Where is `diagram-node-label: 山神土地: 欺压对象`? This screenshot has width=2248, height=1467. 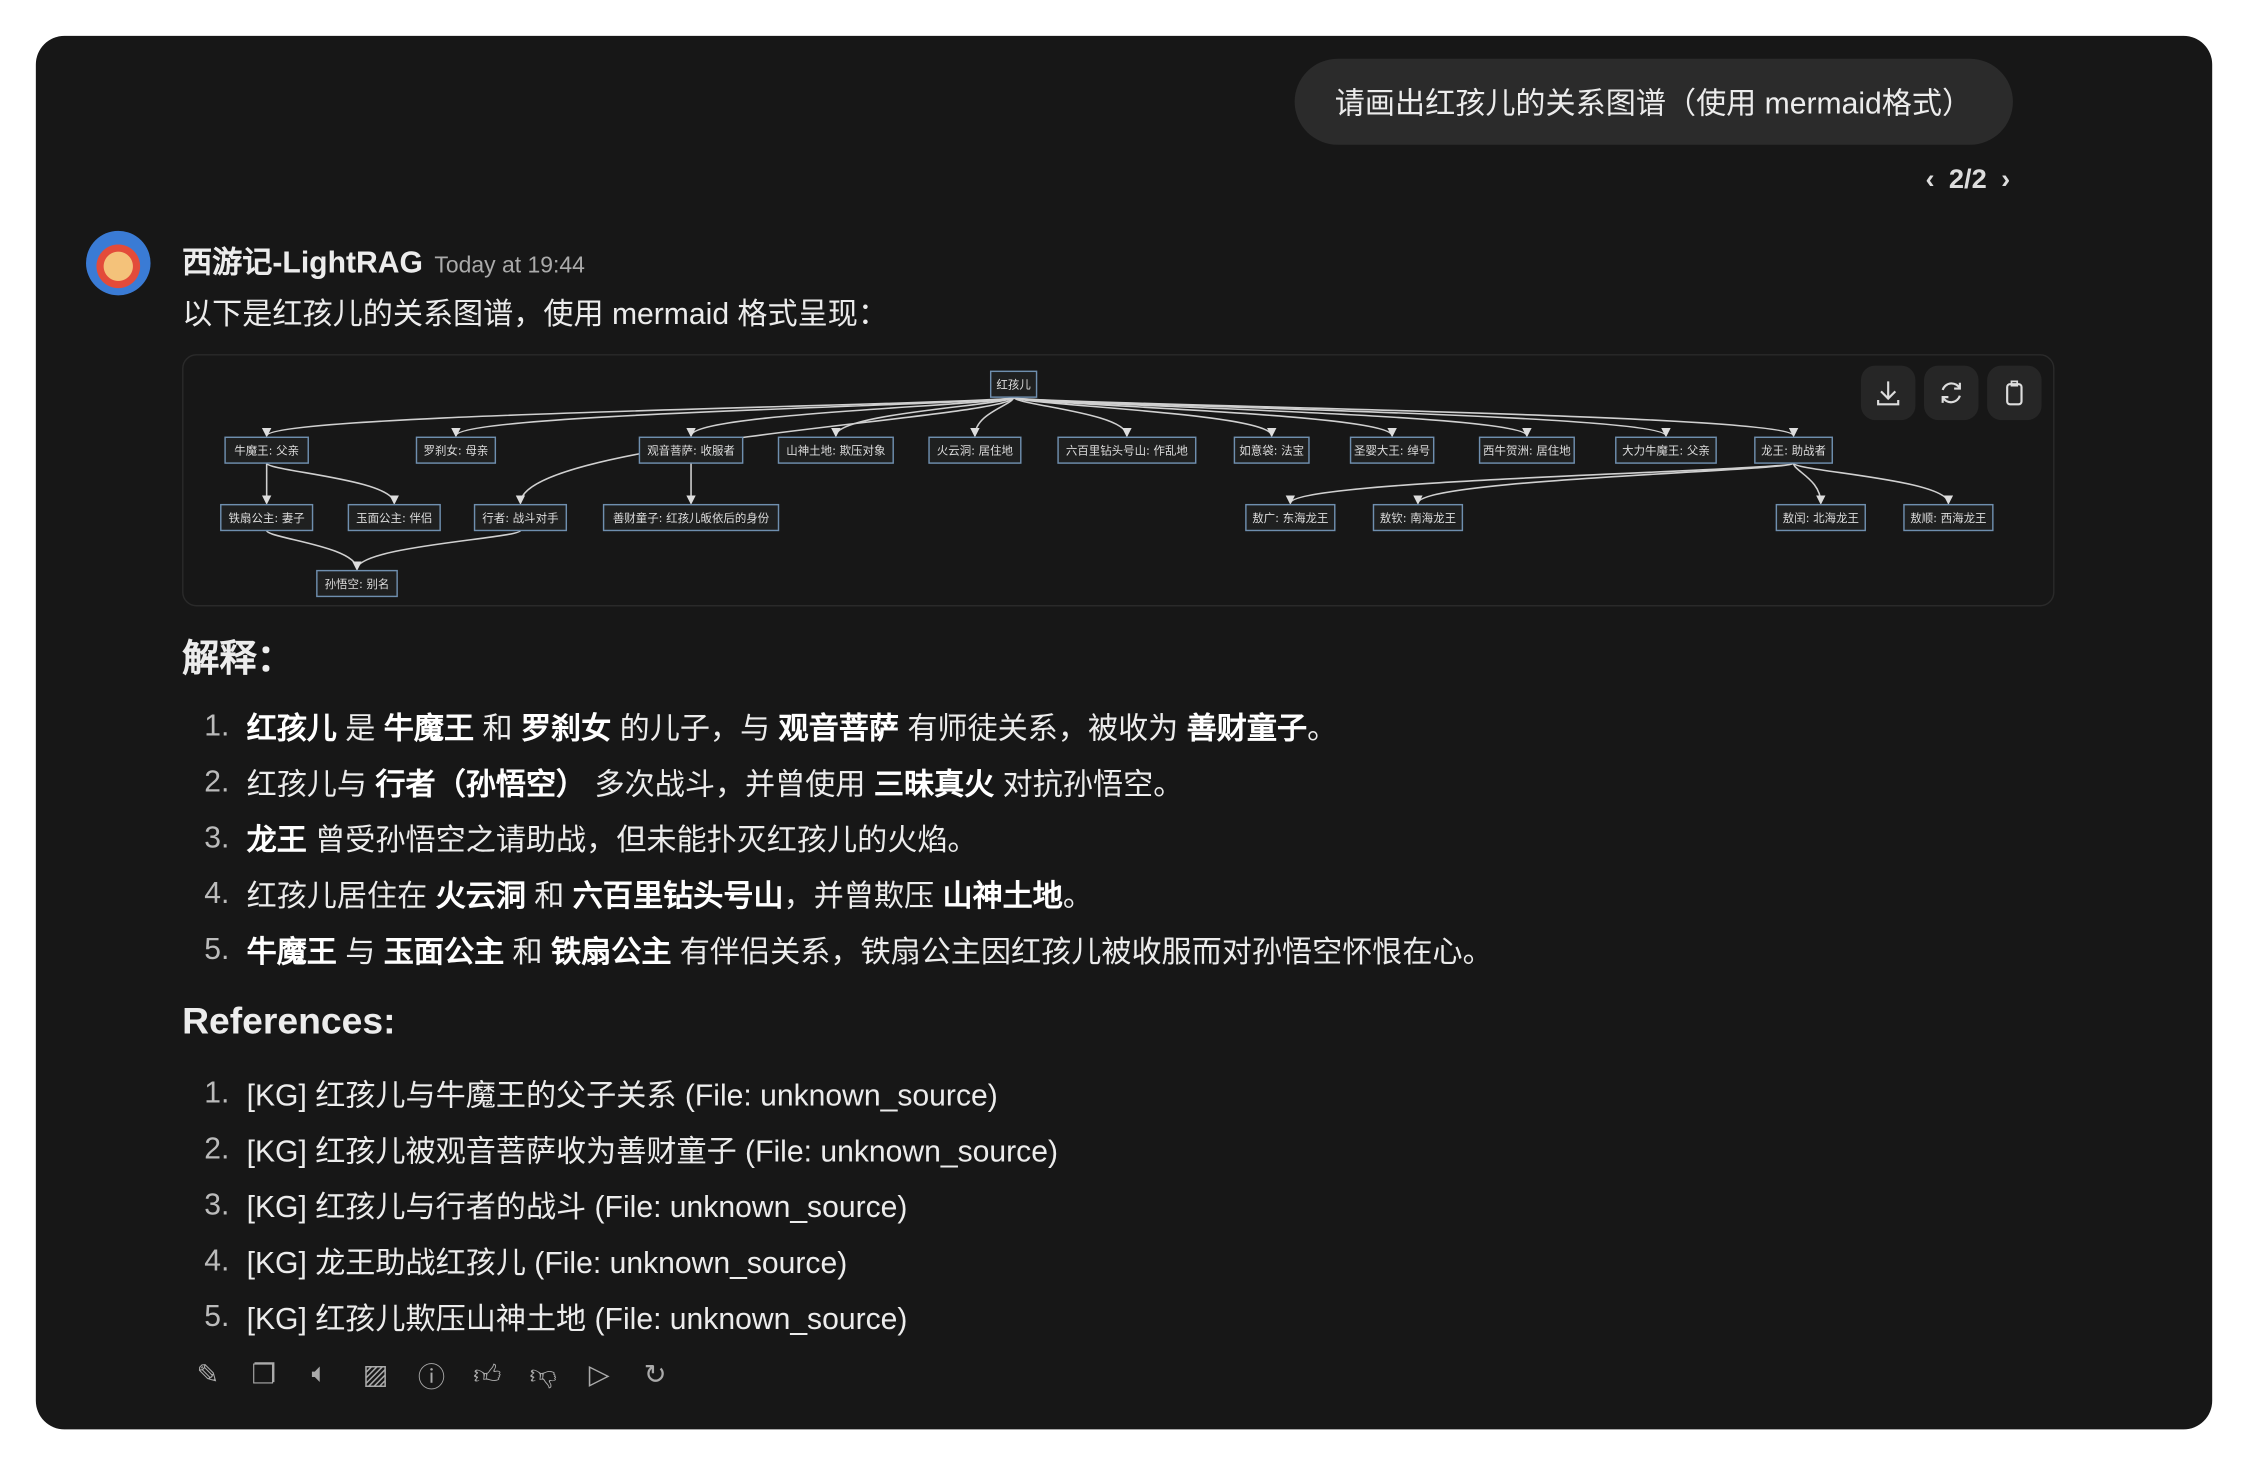 diagram-node-label: 山神土地: 欺压对象 is located at coordinates (835, 450).